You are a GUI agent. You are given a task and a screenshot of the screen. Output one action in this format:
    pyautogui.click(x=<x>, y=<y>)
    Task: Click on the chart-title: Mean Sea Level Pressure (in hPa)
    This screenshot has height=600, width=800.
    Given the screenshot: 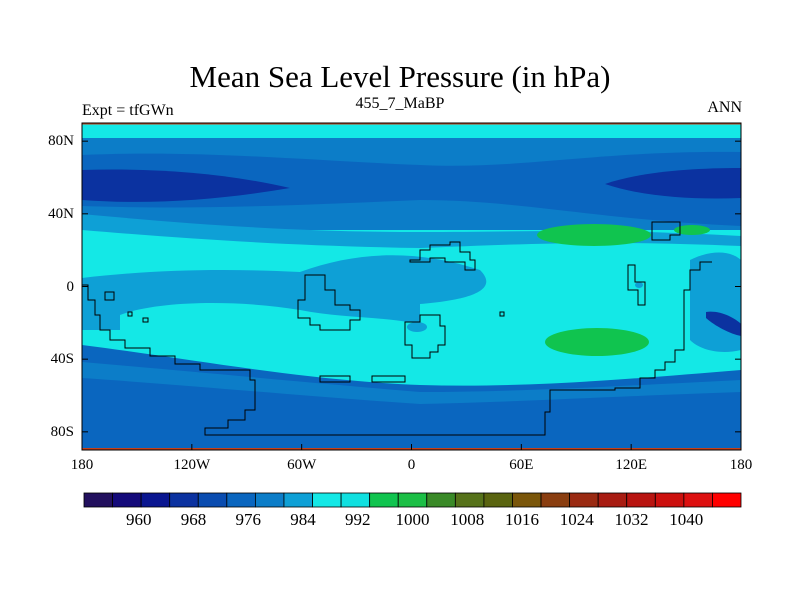 What is the action you would take?
    pyautogui.click(x=400, y=76)
    